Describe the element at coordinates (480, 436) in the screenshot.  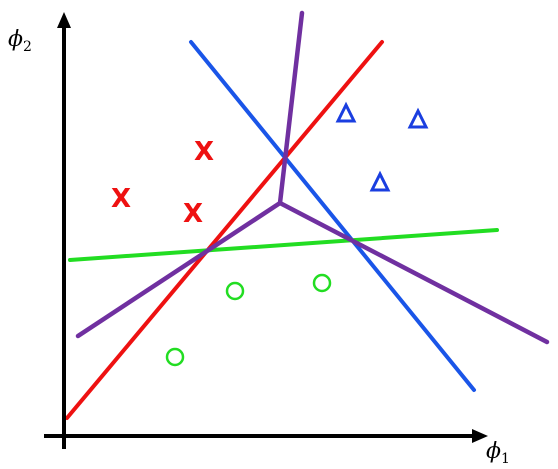
I see `x-axis-arrowhead` at that location.